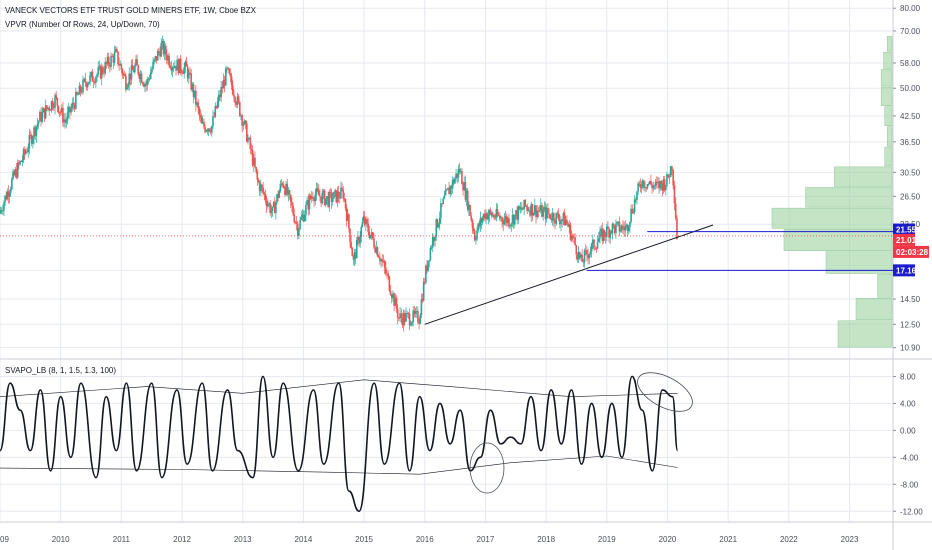  I want to click on volume-profile-bar, so click(838, 240).